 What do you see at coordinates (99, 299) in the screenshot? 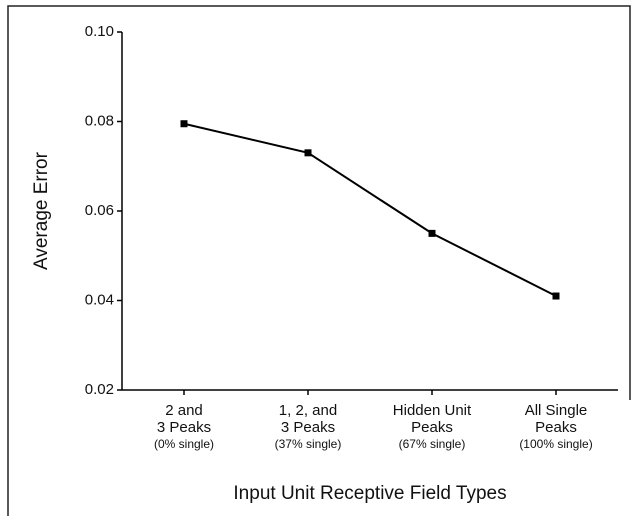
I see `y-tick-label: 0.04` at bounding box center [99, 299].